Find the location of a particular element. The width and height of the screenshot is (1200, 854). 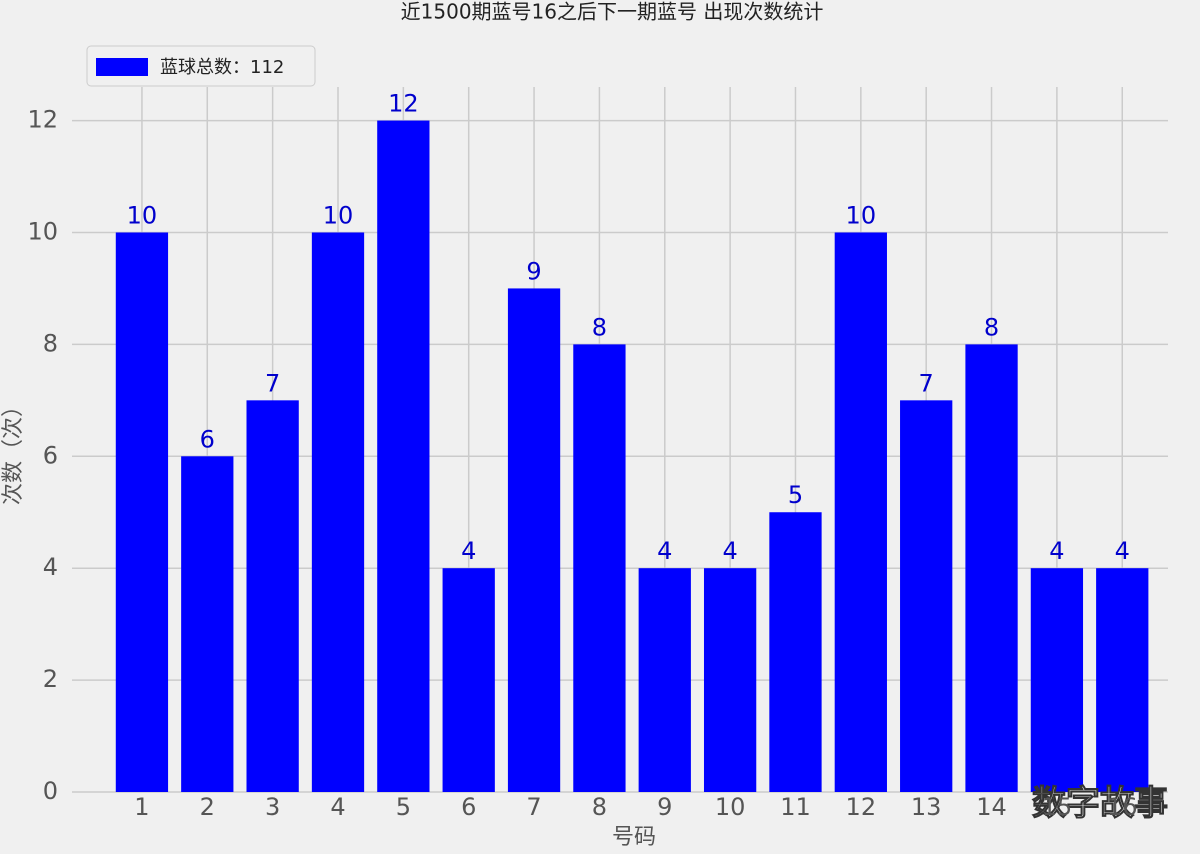

x-tick-label: 2 is located at coordinates (207, 807).